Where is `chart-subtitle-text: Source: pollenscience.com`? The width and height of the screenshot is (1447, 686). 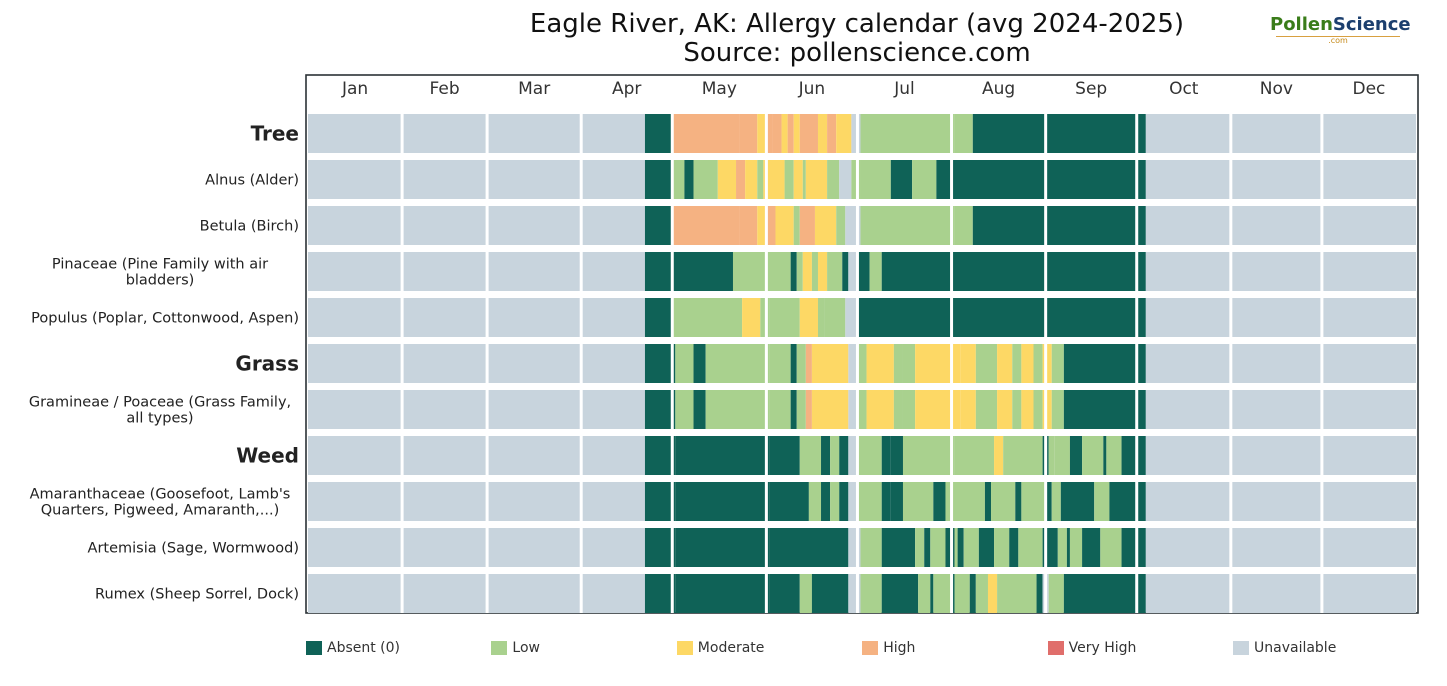
chart-subtitle-text: Source: pollenscience.com is located at coordinates (857, 53).